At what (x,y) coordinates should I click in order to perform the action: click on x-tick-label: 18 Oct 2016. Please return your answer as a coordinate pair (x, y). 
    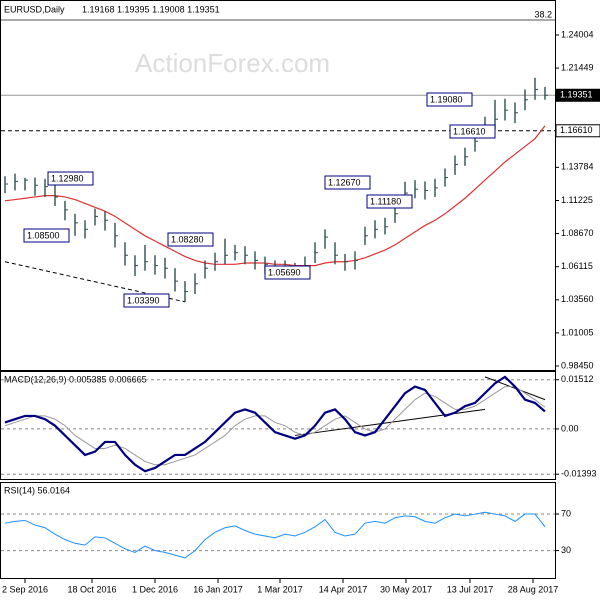
    Looking at the image, I should click on (91, 589).